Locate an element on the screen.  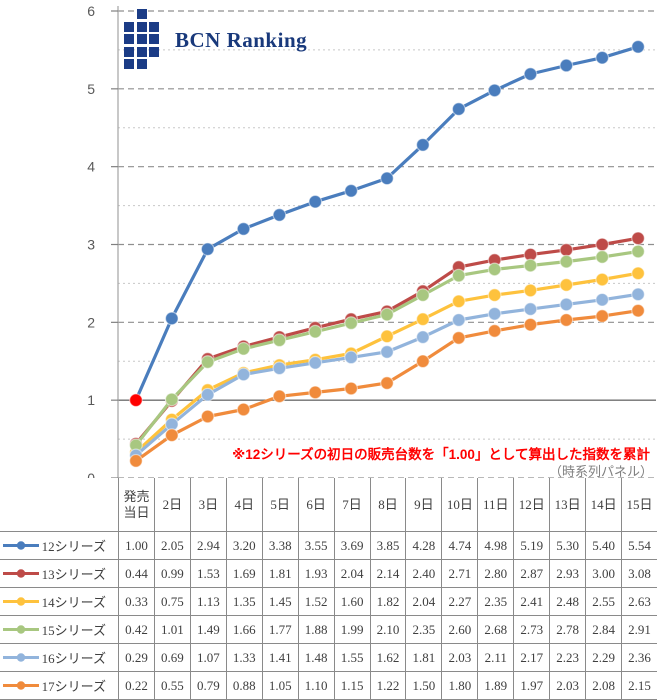
table-value-cell: 3.55 is located at coordinates (315, 546).